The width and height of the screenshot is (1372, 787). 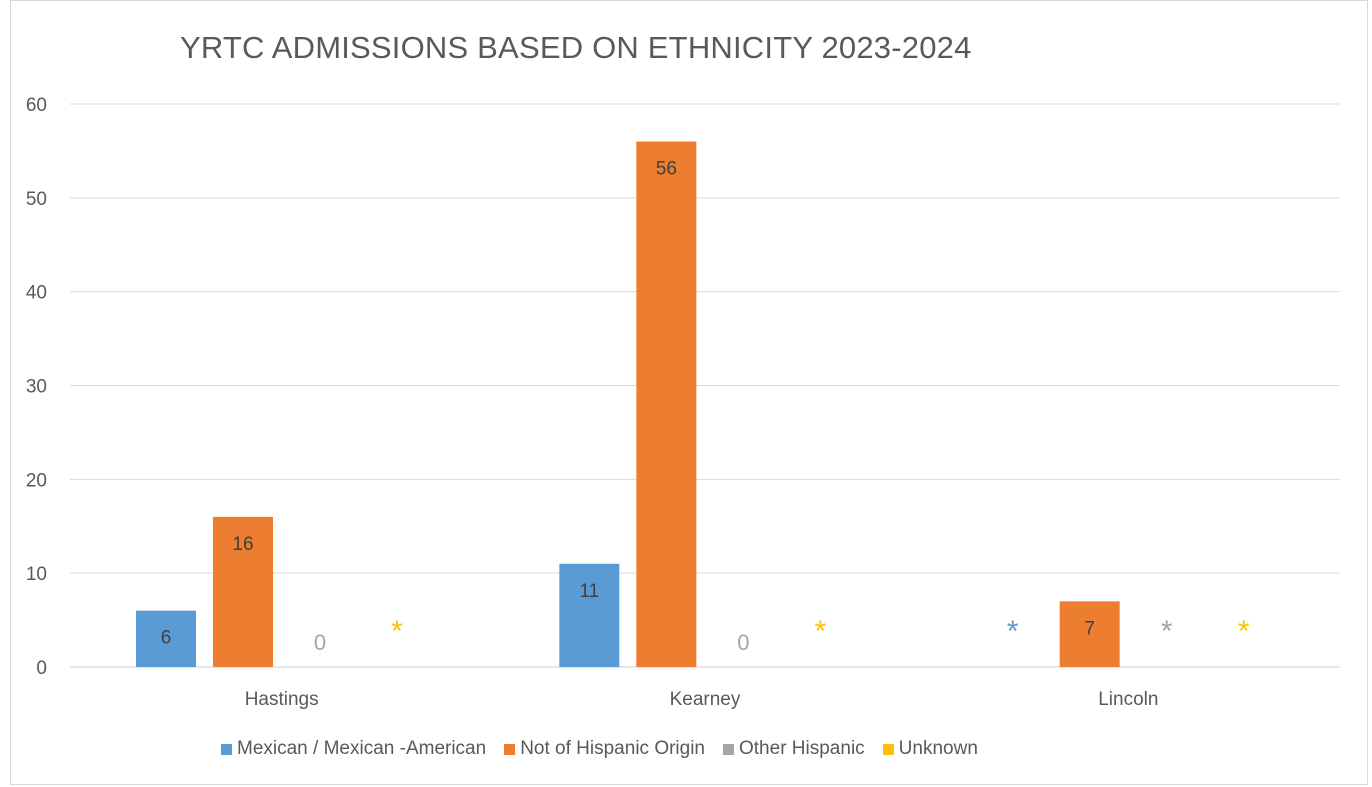 I want to click on y-tick-label: 30, so click(x=36, y=387).